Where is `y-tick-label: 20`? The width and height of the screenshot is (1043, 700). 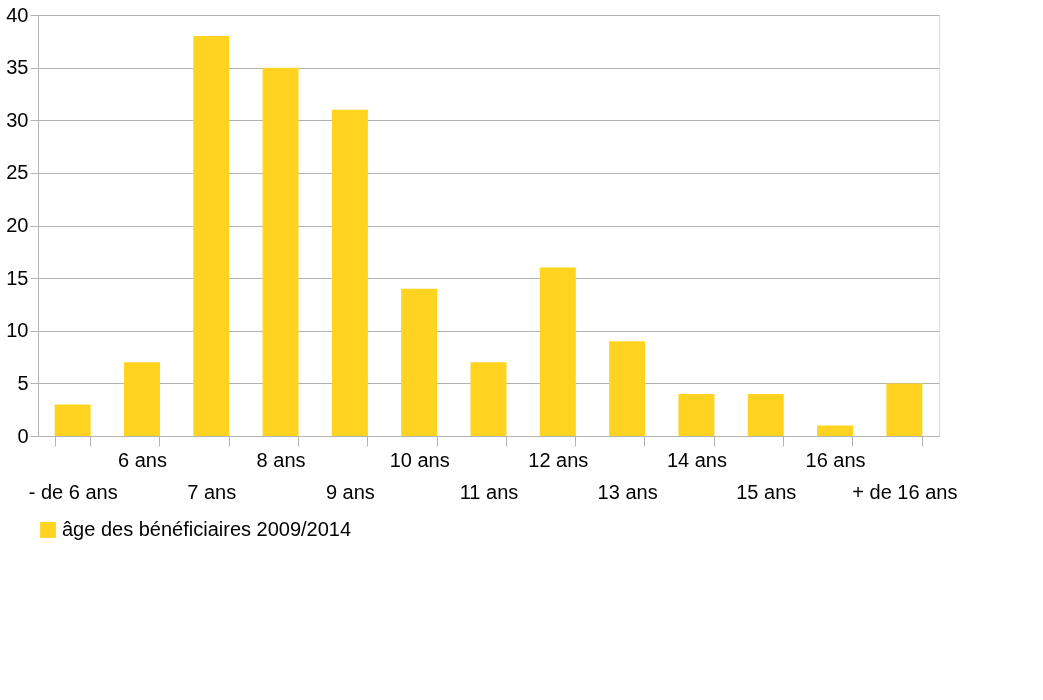 y-tick-label: 20 is located at coordinates (17, 225).